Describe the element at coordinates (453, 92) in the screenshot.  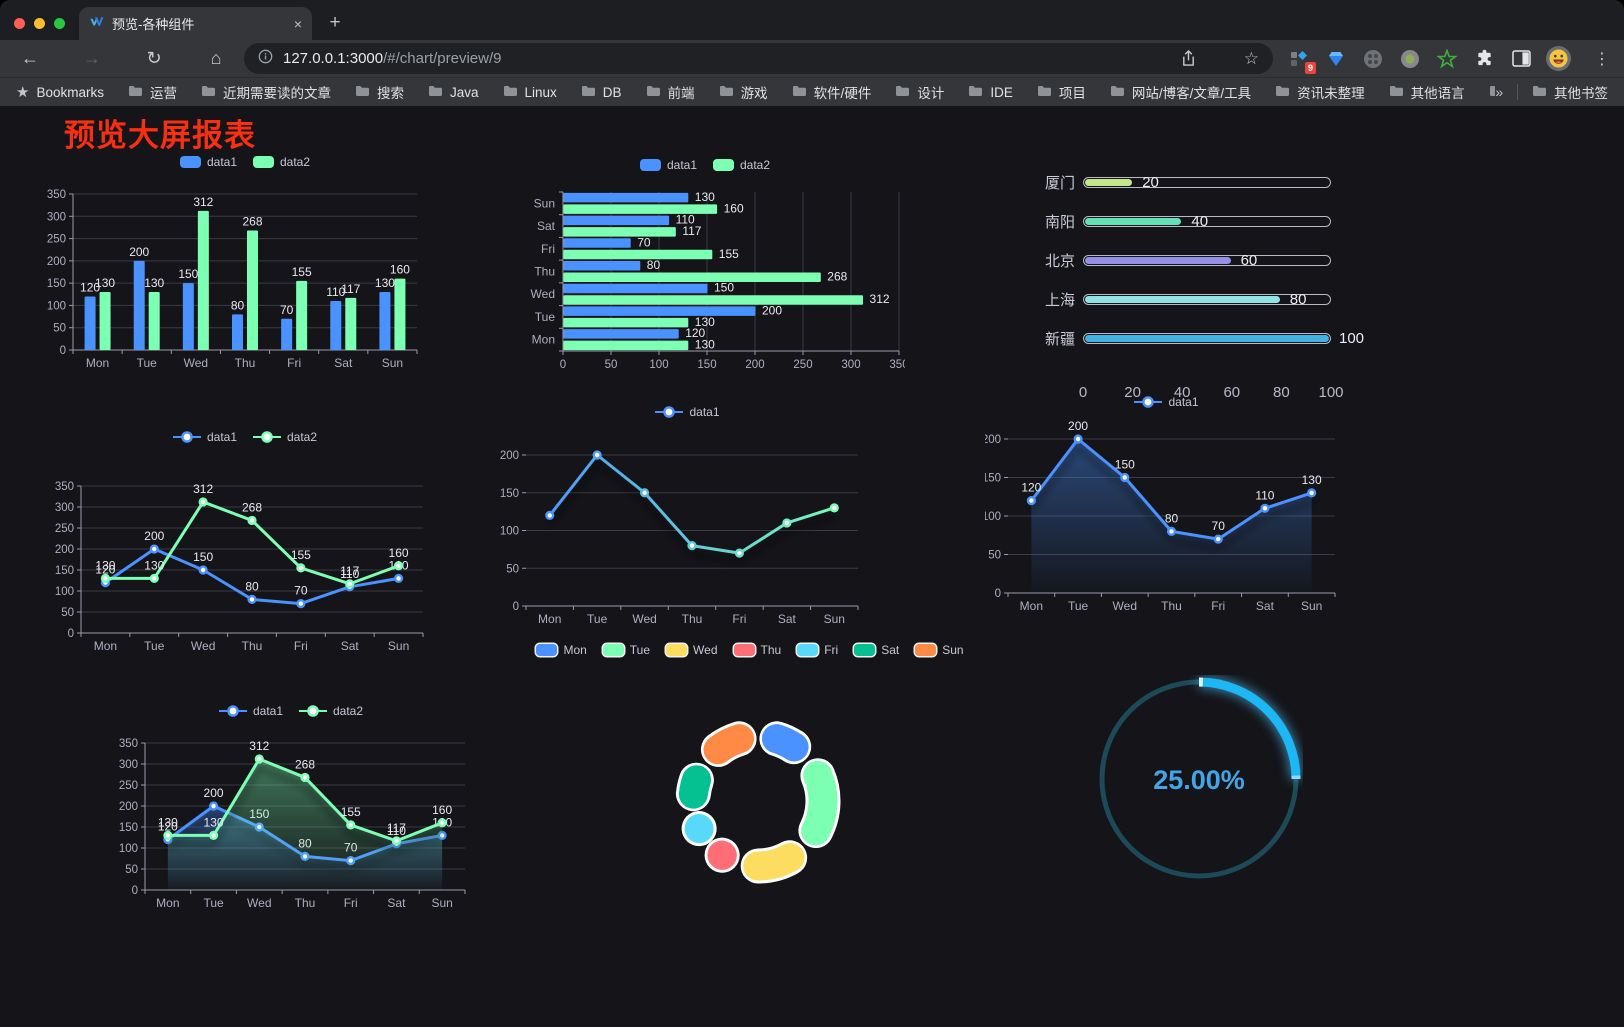
I see `bookmark-folder: Java` at that location.